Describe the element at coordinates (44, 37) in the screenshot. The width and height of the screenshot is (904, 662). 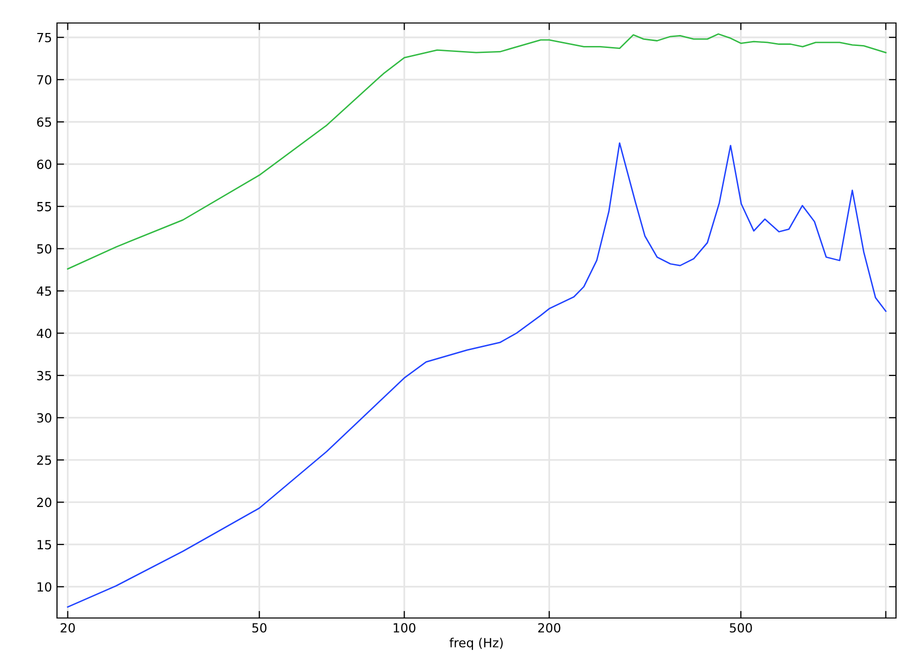
I see `y-tick-label: 75` at that location.